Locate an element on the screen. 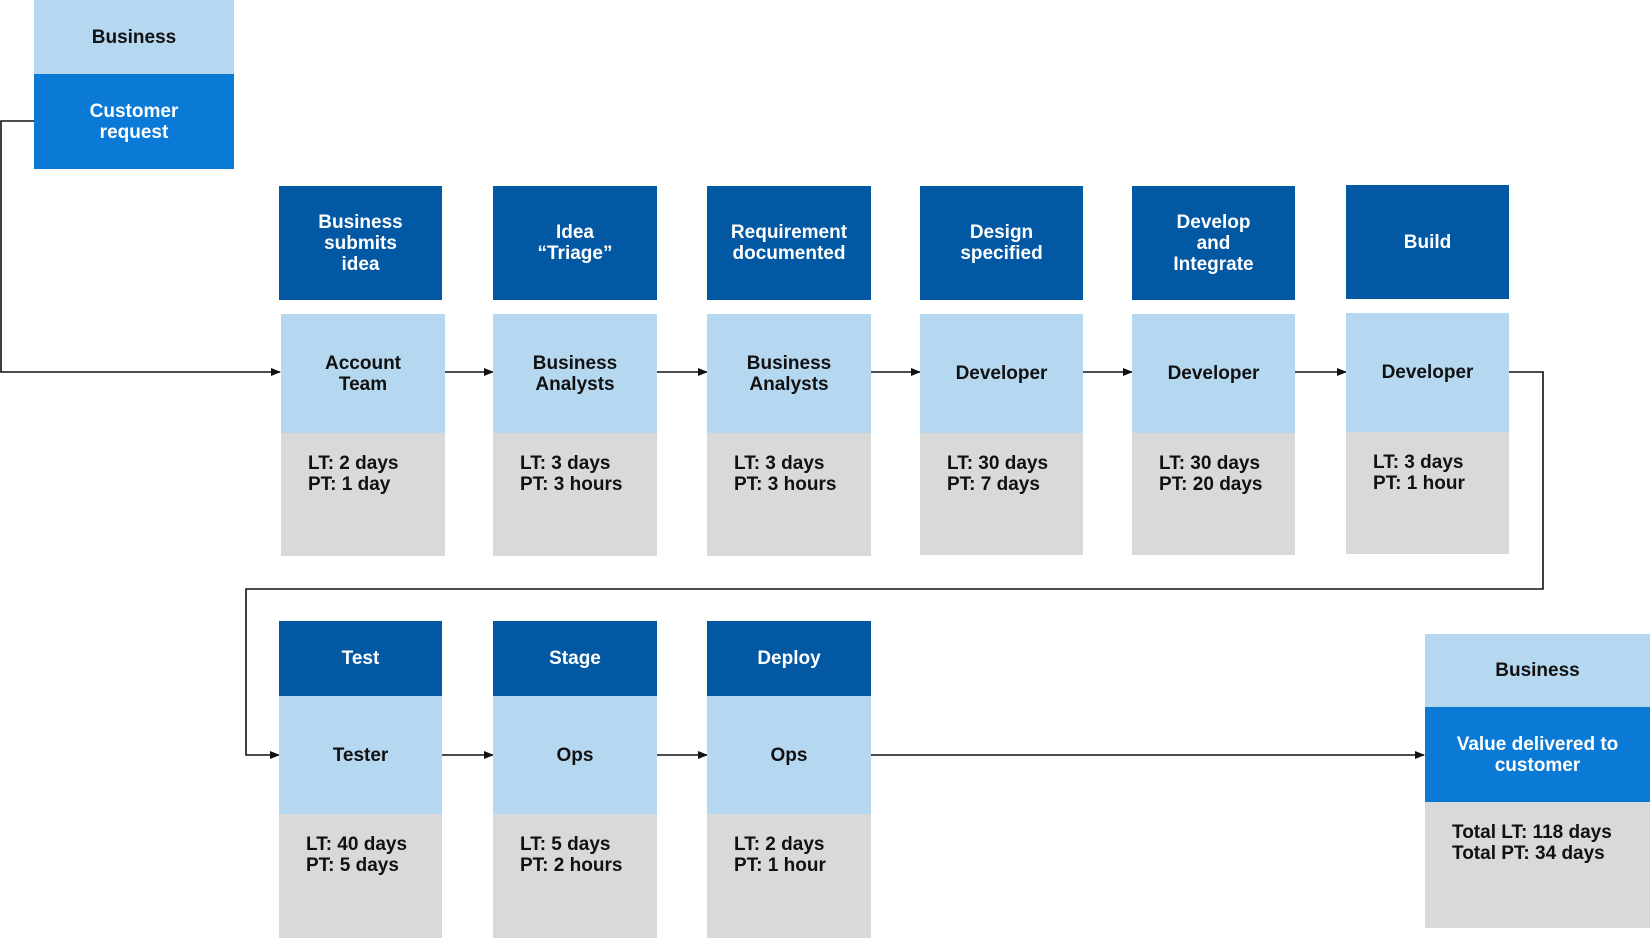 The height and width of the screenshot is (938, 1650). start-actor-label: Business is located at coordinates (134, 37).